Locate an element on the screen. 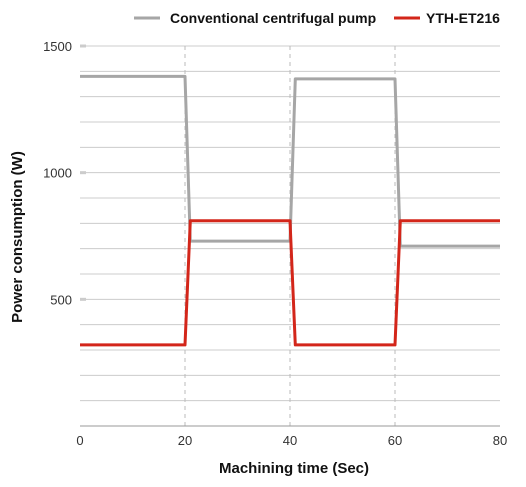 The image size is (526, 487). x-tick-label: 20 is located at coordinates (185, 440).